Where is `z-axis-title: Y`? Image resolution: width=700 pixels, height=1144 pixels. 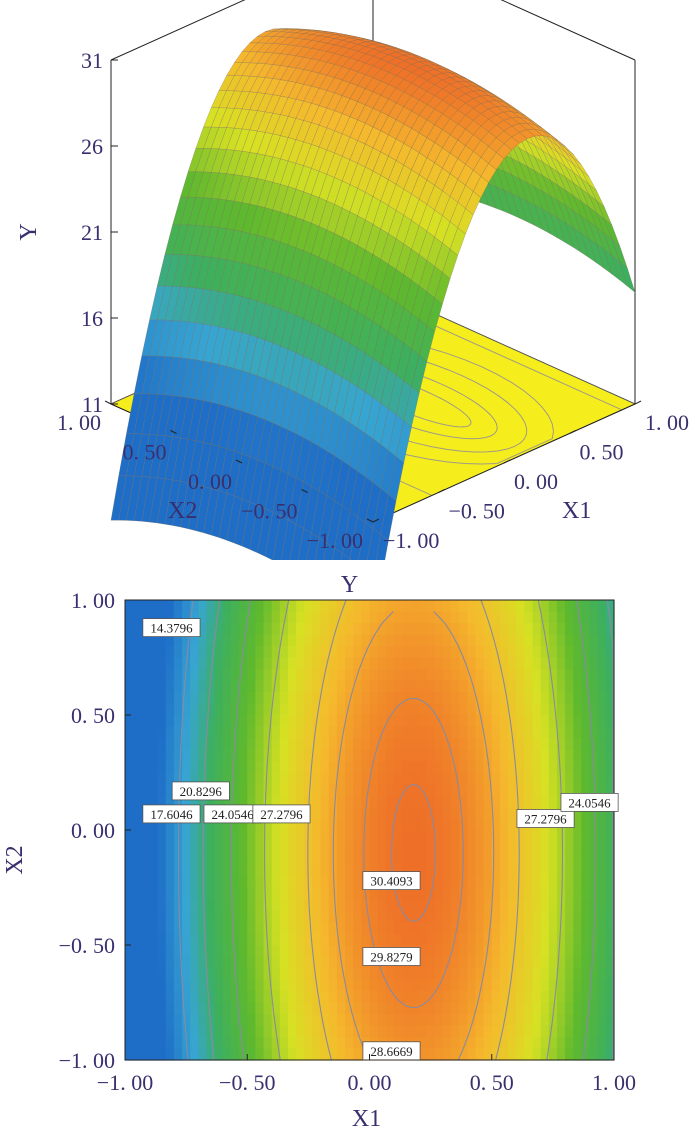 z-axis-title: Y is located at coordinates (29, 231).